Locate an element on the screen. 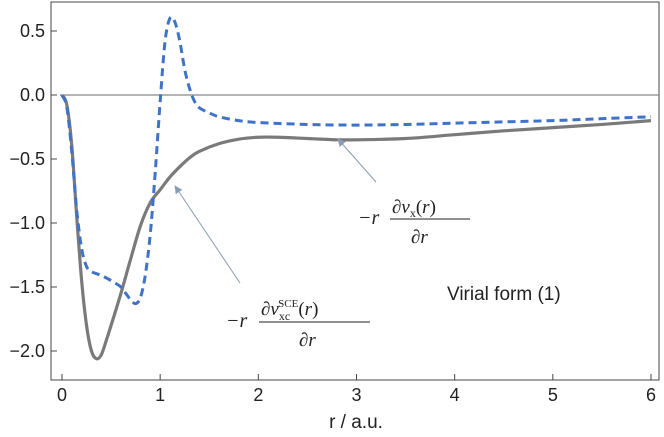  y-tick-label: 0.0 is located at coordinates (32, 95).